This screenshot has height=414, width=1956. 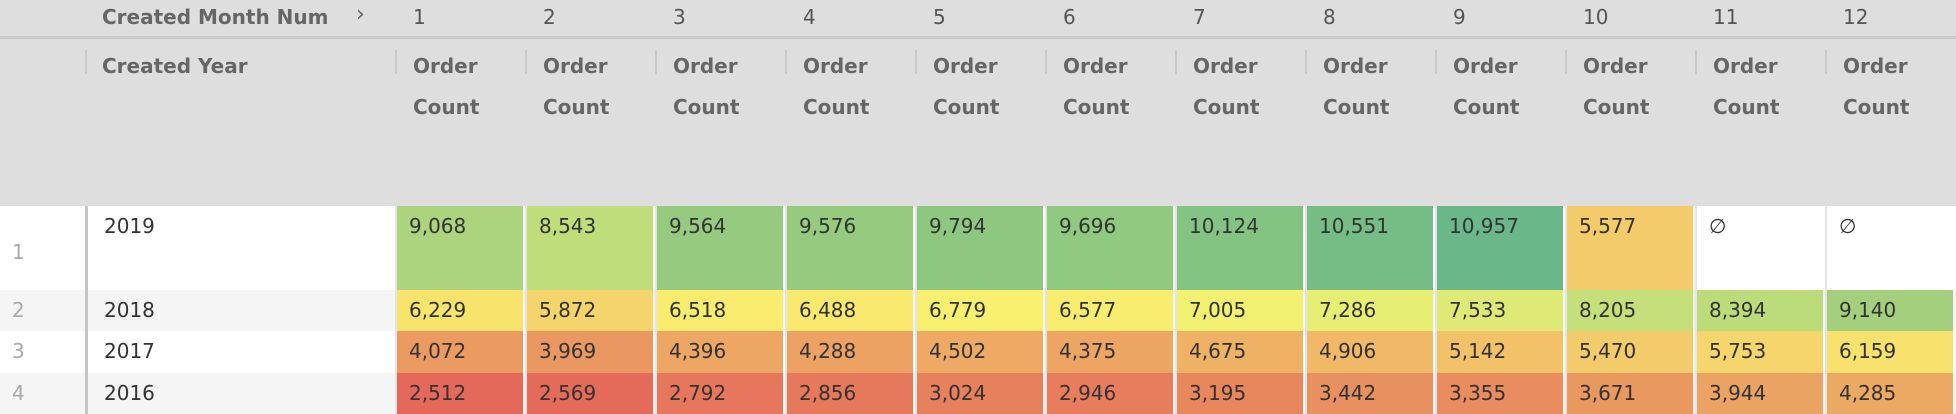 I want to click on order-count-cell: 5,753, so click(x=1759, y=352).